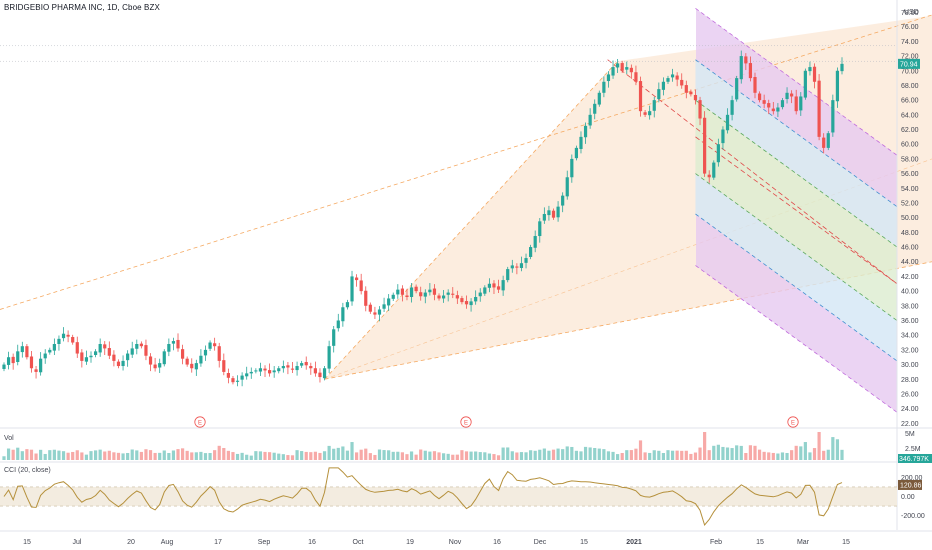  What do you see at coordinates (796, 192) in the screenshot?
I see `pitchfork-band` at bounding box center [796, 192].